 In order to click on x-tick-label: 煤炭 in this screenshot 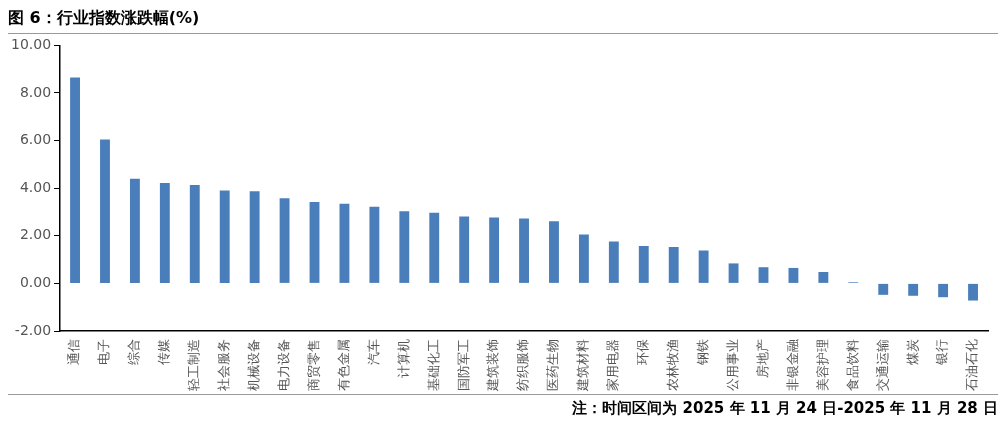, I will do `click(912, 352)`.